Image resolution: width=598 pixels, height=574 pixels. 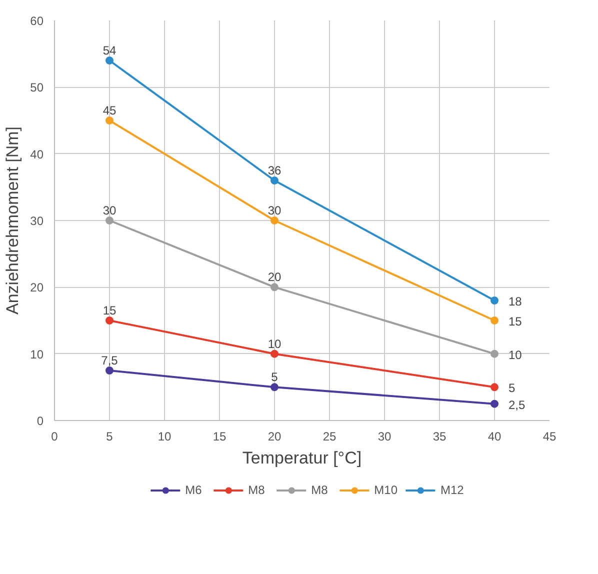 What do you see at coordinates (275, 171) in the screenshot?
I see `data-label: 36` at bounding box center [275, 171].